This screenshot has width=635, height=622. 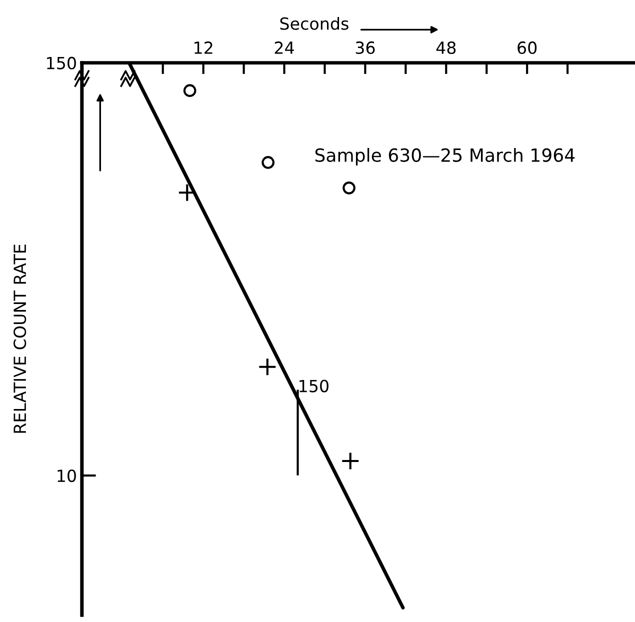 What do you see at coordinates (314, 386) in the screenshot?
I see `annotation: 150` at bounding box center [314, 386].